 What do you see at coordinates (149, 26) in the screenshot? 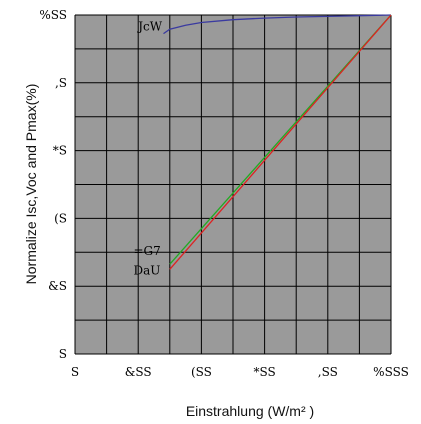
I see `series-label-jcw: JcW` at bounding box center [149, 26].